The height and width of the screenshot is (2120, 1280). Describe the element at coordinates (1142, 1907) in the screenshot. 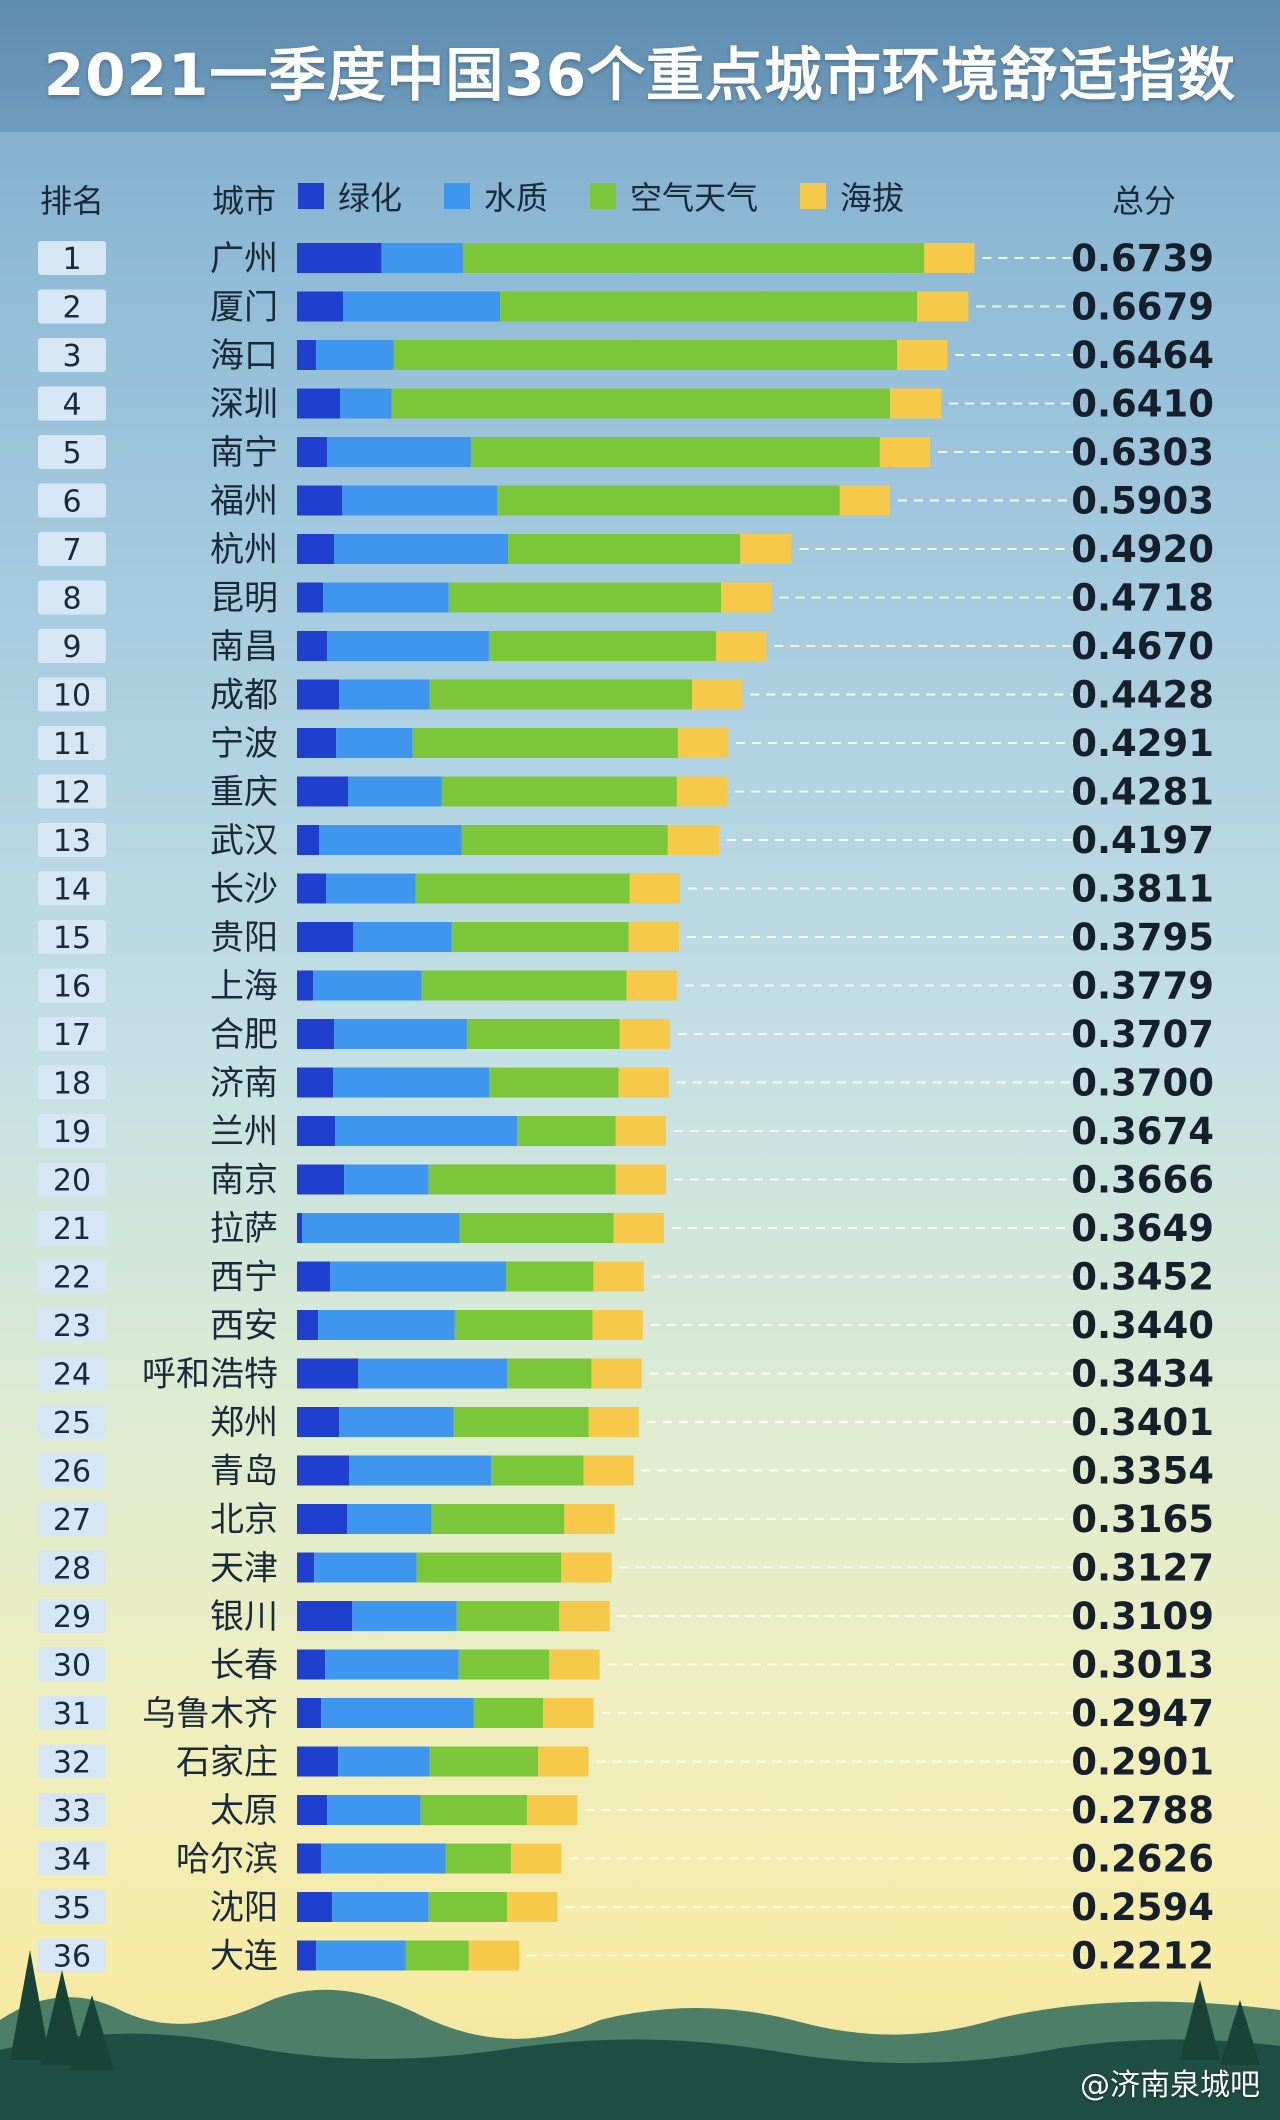

I see `total-value: 0.2594` at that location.